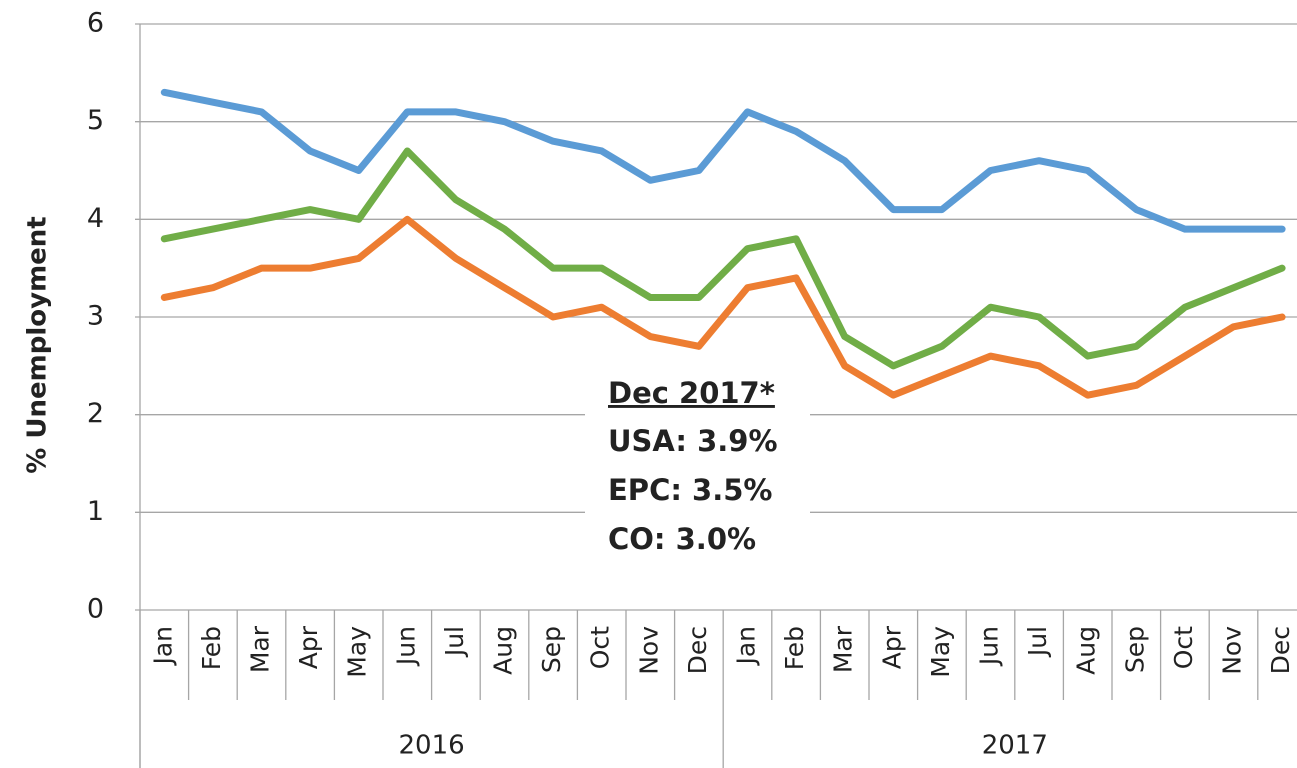 The width and height of the screenshot is (1297, 768). I want to click on y-tick-label: 0, so click(95, 609).